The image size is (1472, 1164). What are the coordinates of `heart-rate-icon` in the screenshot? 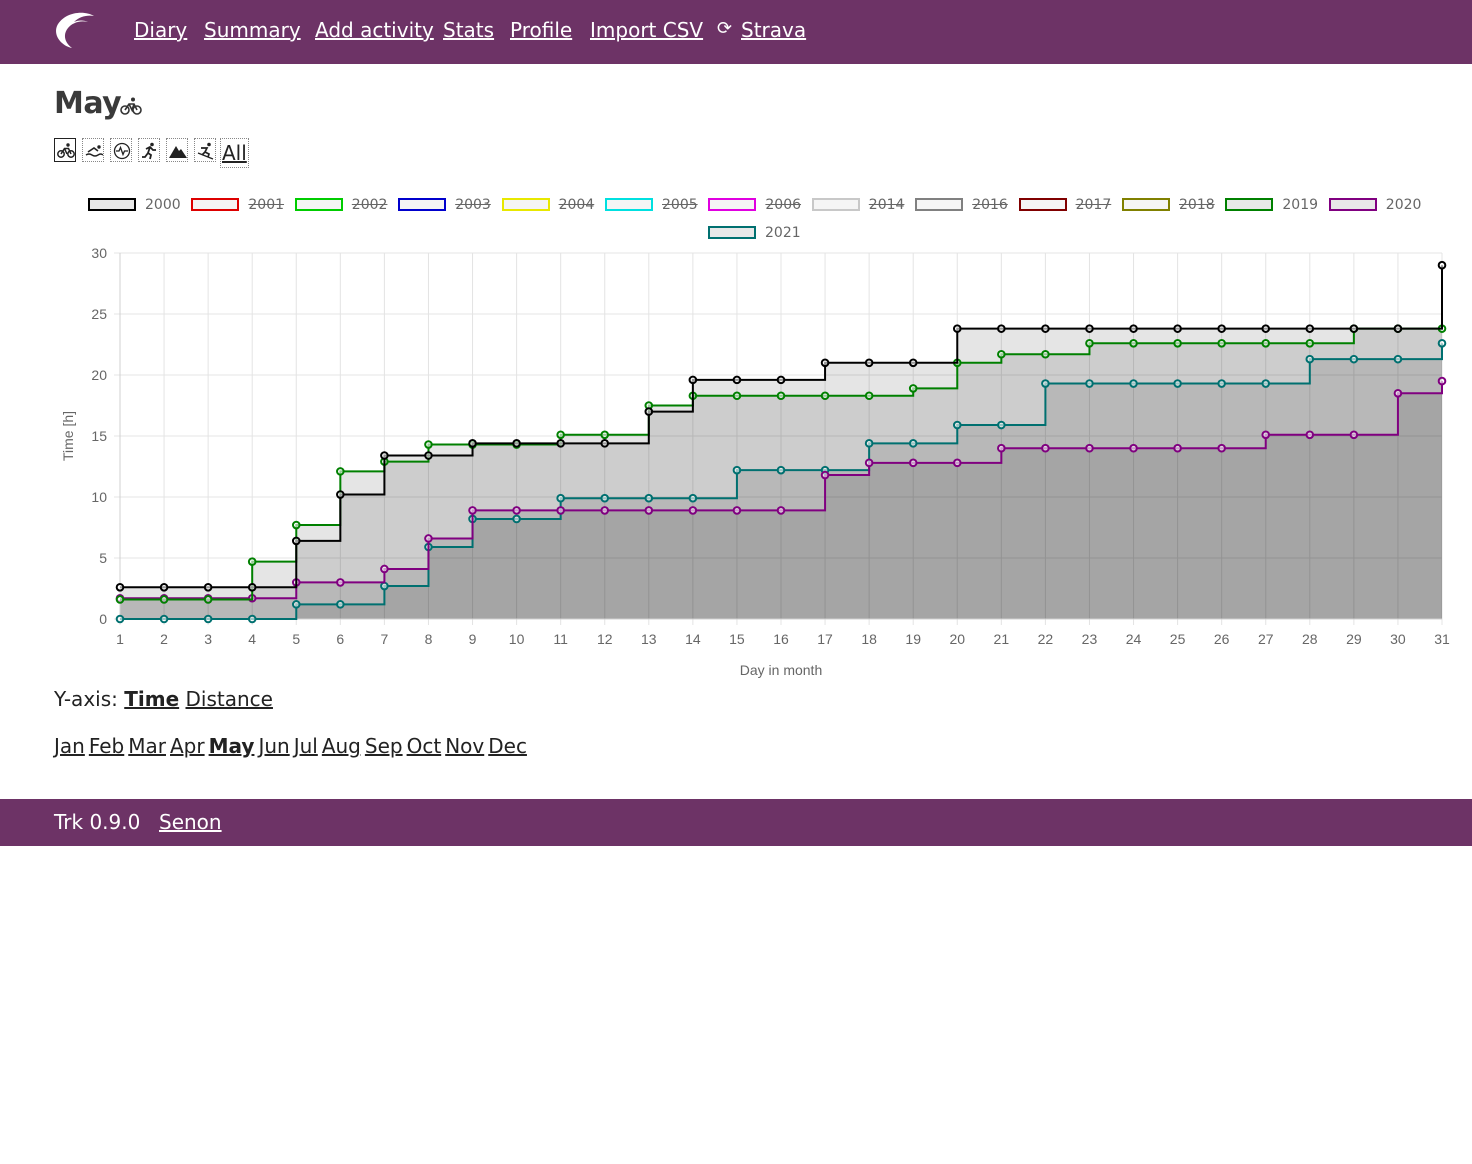 It's located at (122, 151).